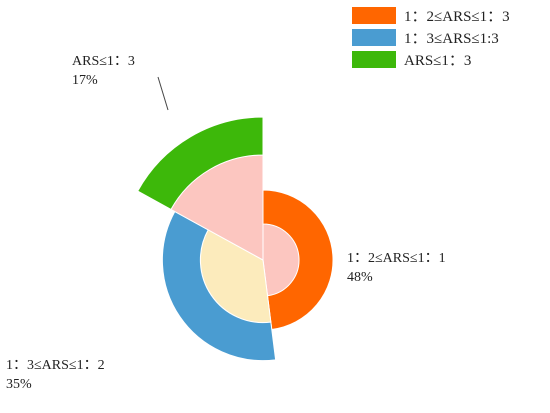 Image resolution: width=550 pixels, height=413 pixels. What do you see at coordinates (103, 61) in the screenshot?
I see `slice-label-3-name: ARS≤1：3` at bounding box center [103, 61].